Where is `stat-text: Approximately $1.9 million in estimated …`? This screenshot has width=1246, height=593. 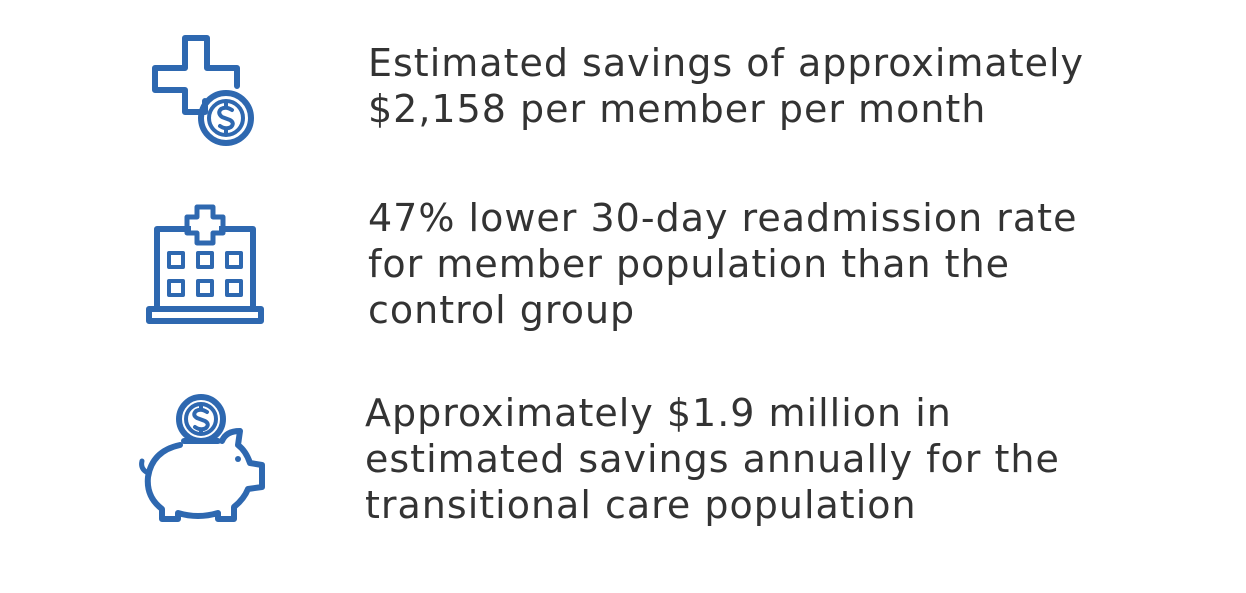
stat-text: Approximately $1.9 million in estimated … is located at coordinates (712, 459).